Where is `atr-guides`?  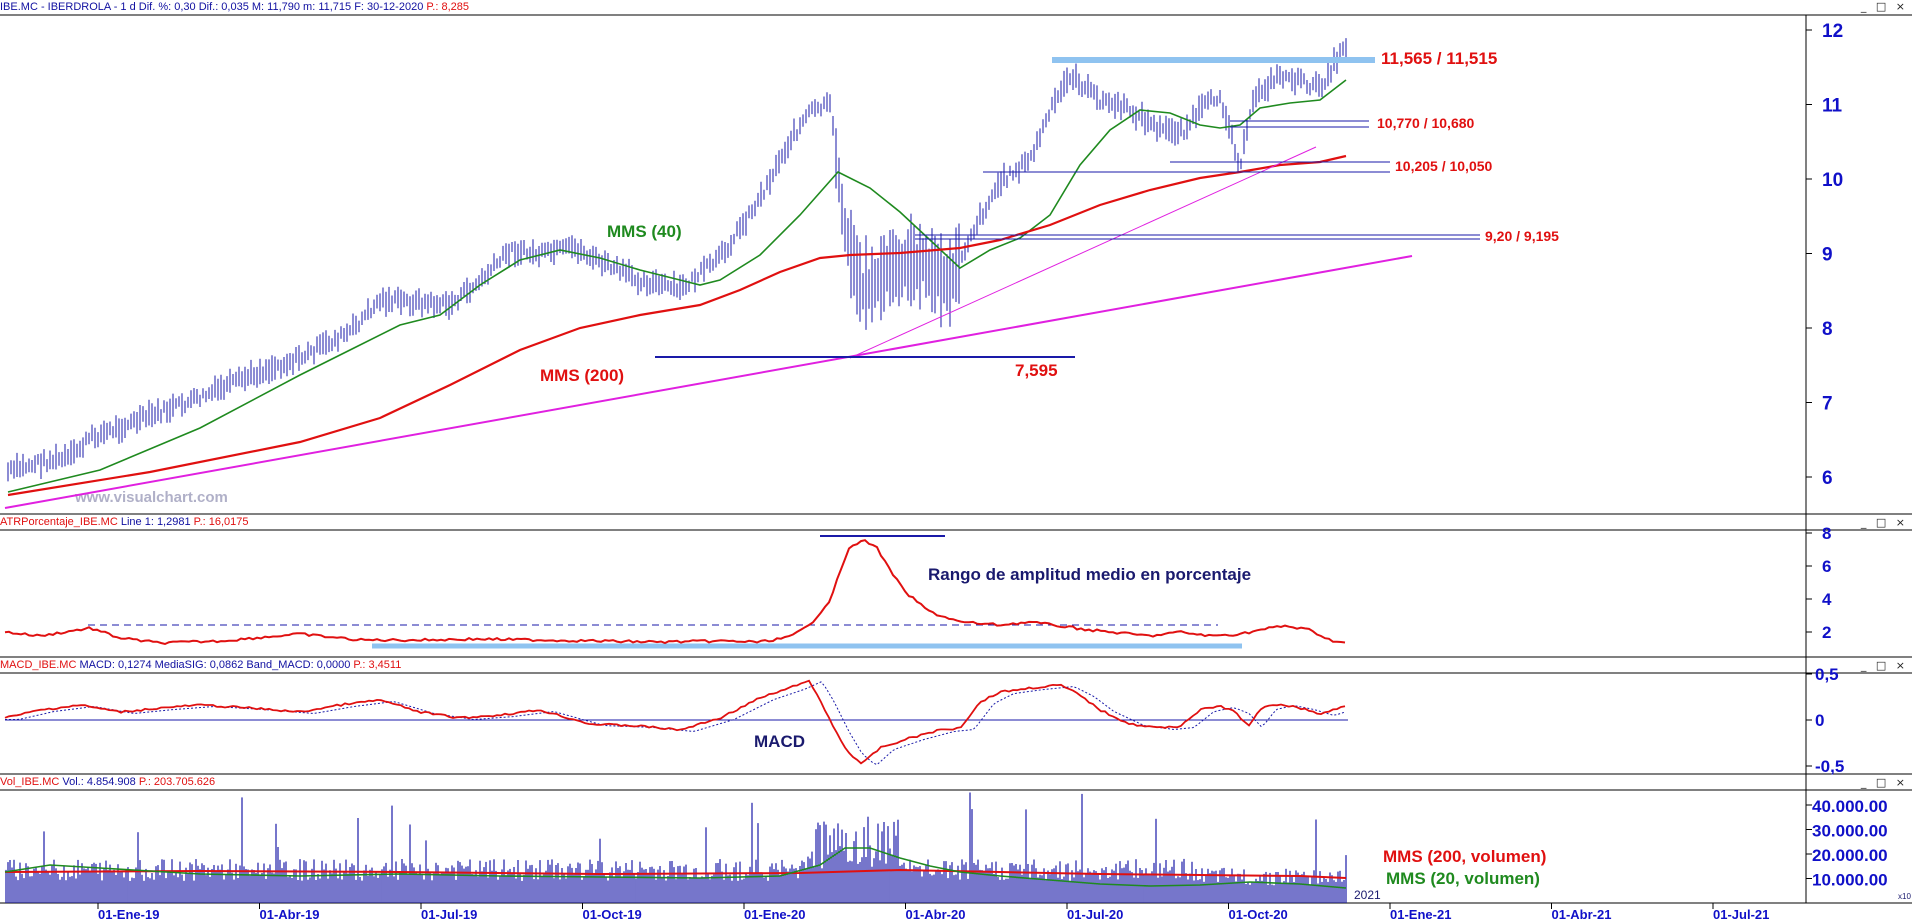
atr-guides is located at coordinates (665, 592).